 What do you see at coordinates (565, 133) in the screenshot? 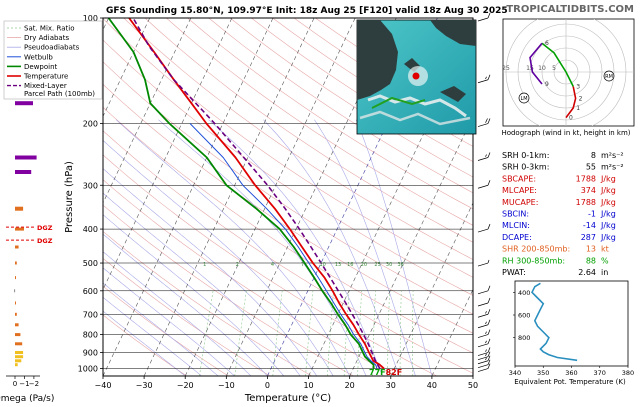
I see `hodograph-caption: Hodograph (wind in kt, height in km)` at bounding box center [565, 133].